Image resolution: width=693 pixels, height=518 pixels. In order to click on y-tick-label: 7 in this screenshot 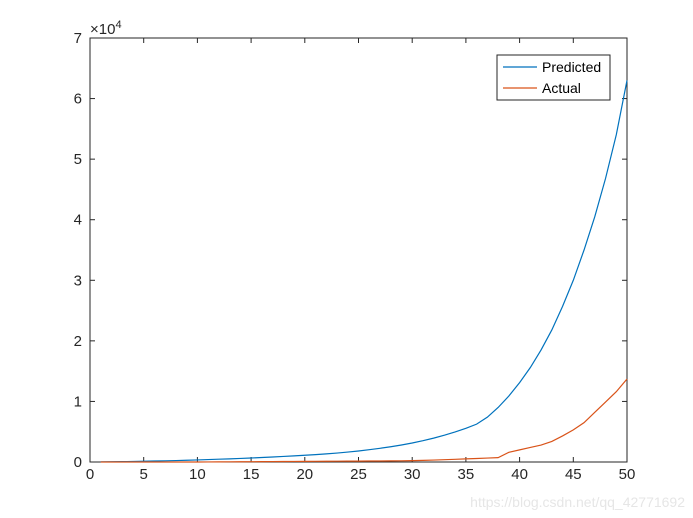, I will do `click(78, 38)`.